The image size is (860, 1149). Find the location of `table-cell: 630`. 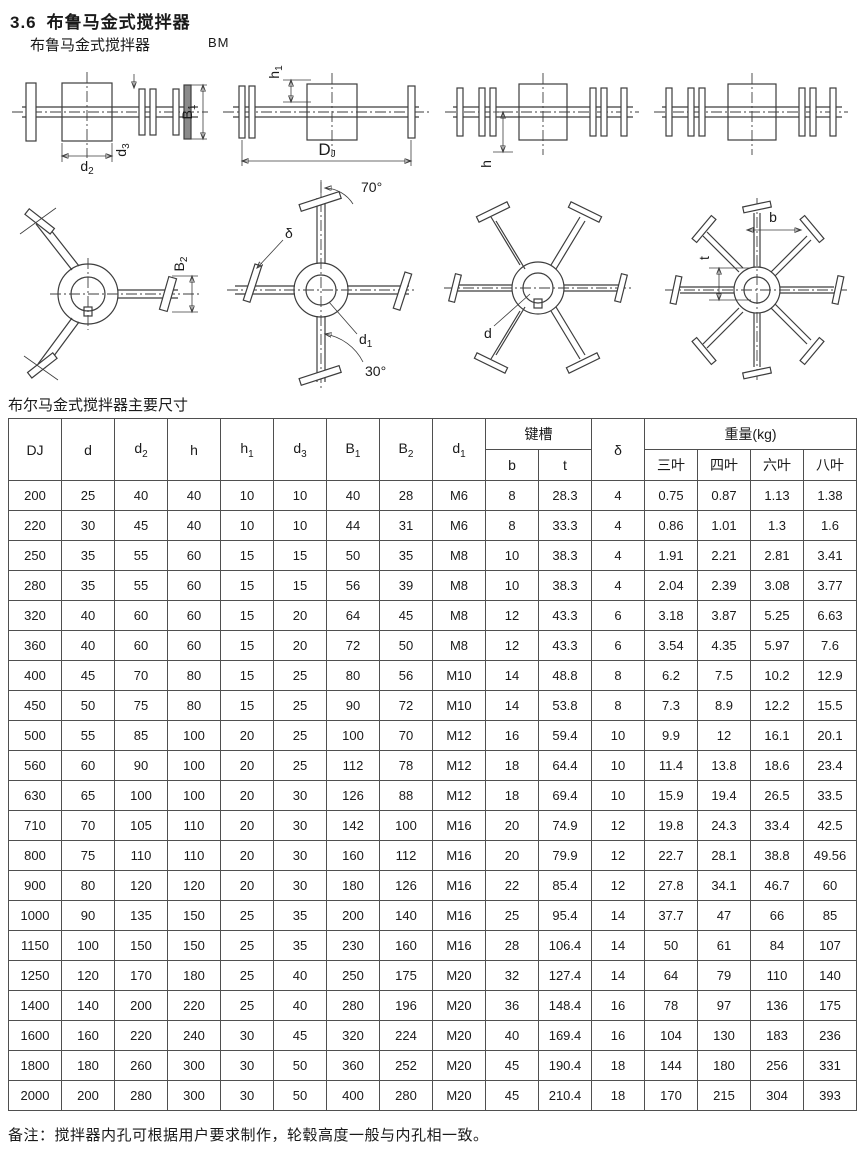

table-cell: 630 is located at coordinates (35, 795).